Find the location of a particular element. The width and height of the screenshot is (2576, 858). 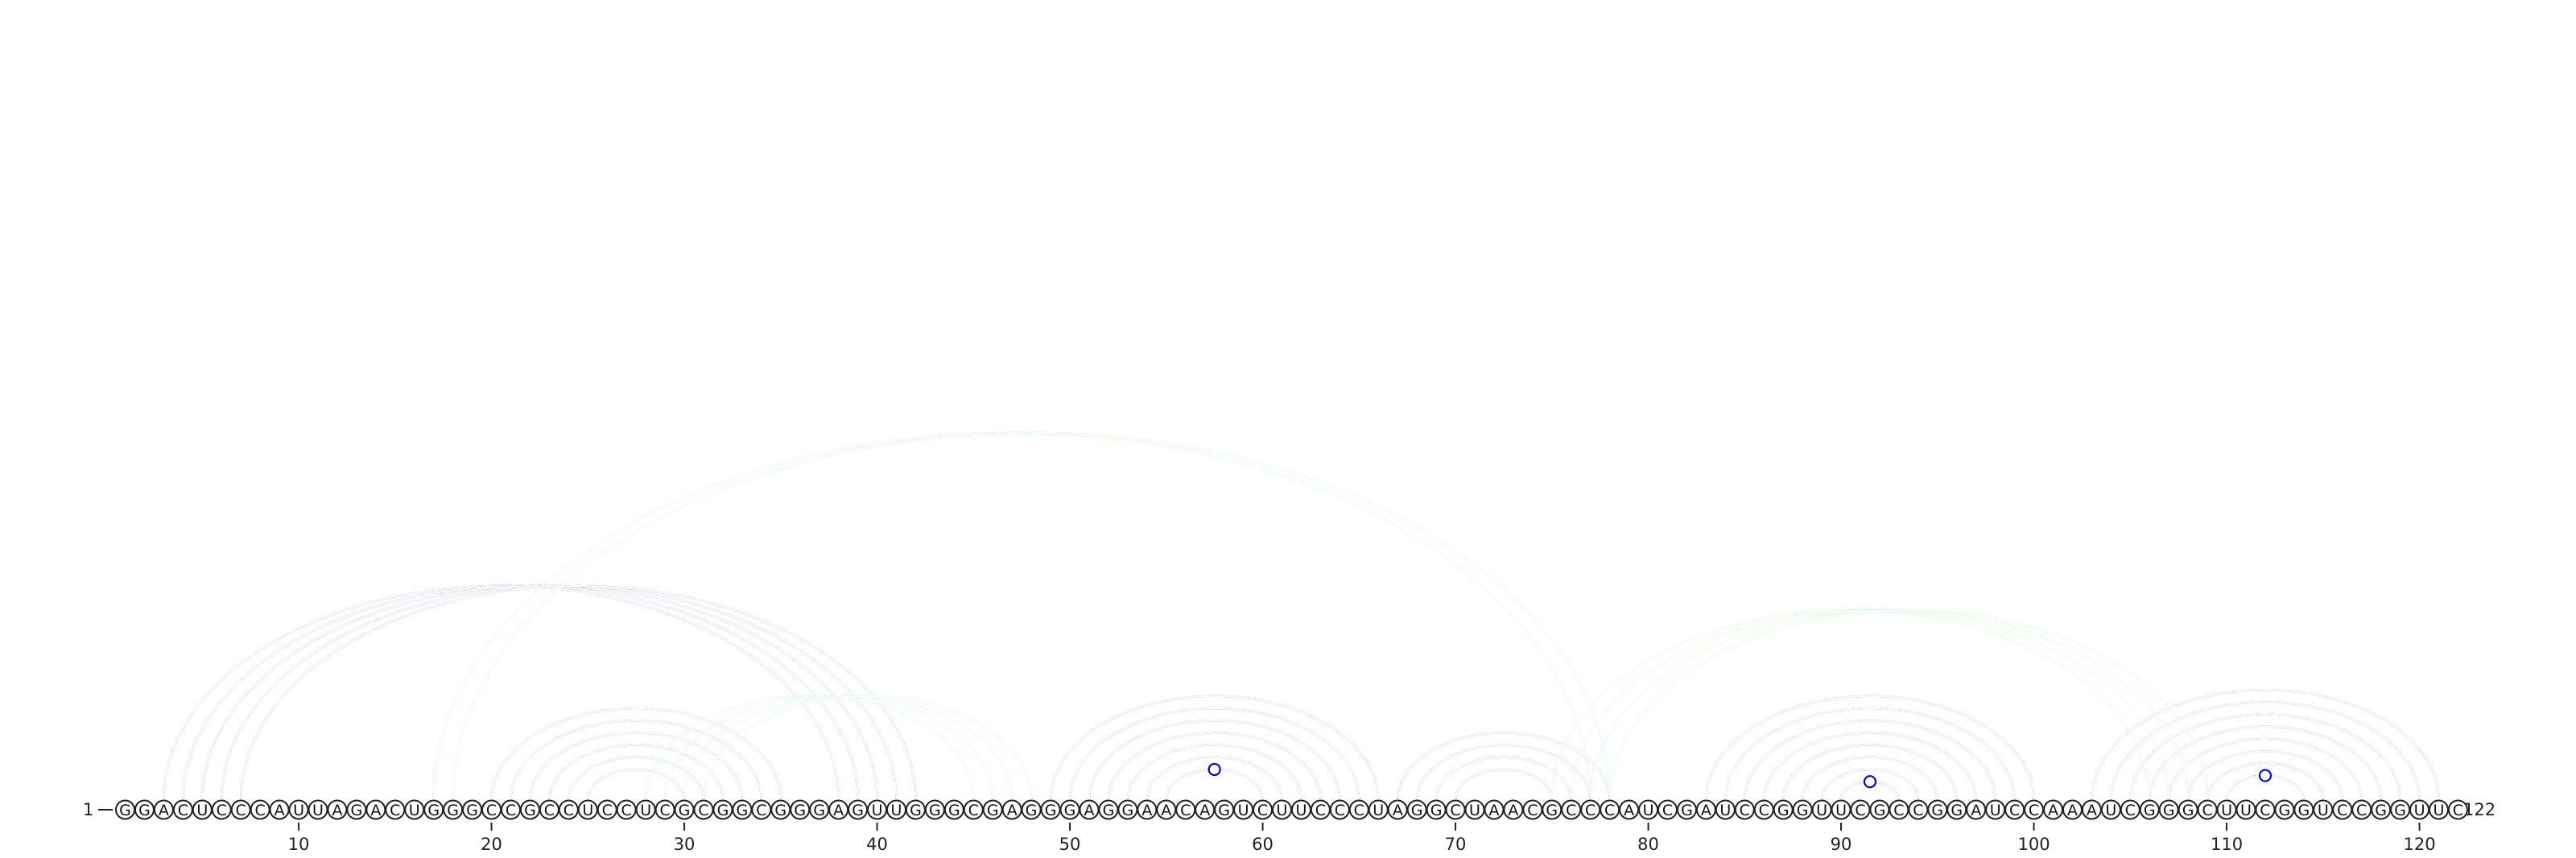

nucleotide-letter-52: G is located at coordinates (1109, 811).